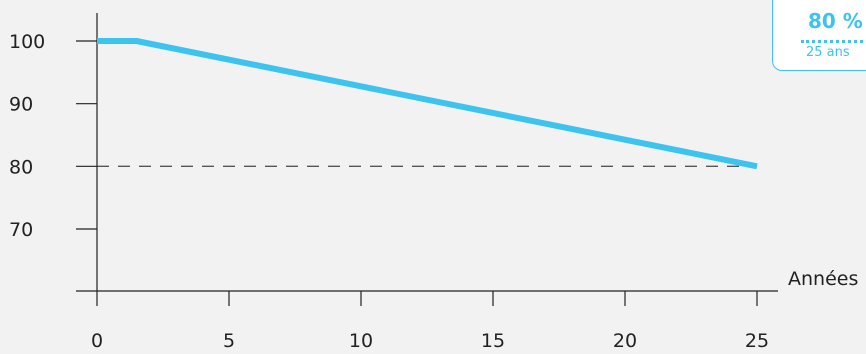 Image resolution: width=866 pixels, height=354 pixels. I want to click on x-tick-label-20: 20, so click(625, 341).